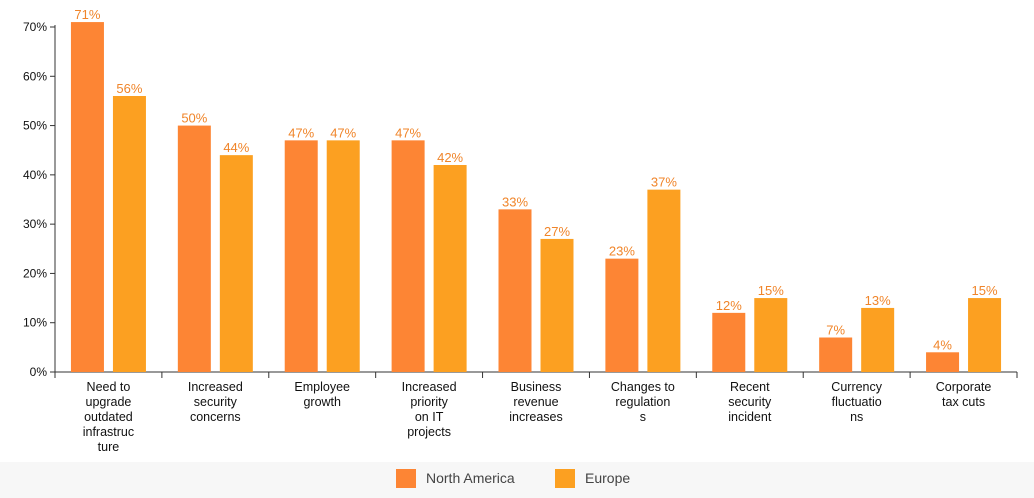  Describe the element at coordinates (35, 175) in the screenshot. I see `y-tick-label: 40%` at that location.